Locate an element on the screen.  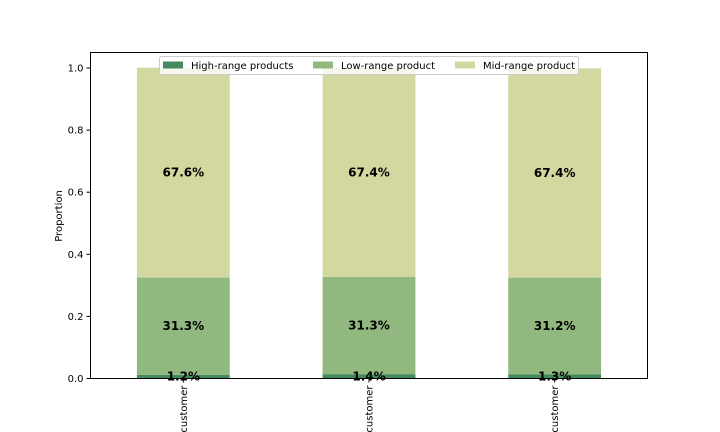
data-label: 31.2% is located at coordinates (555, 326).